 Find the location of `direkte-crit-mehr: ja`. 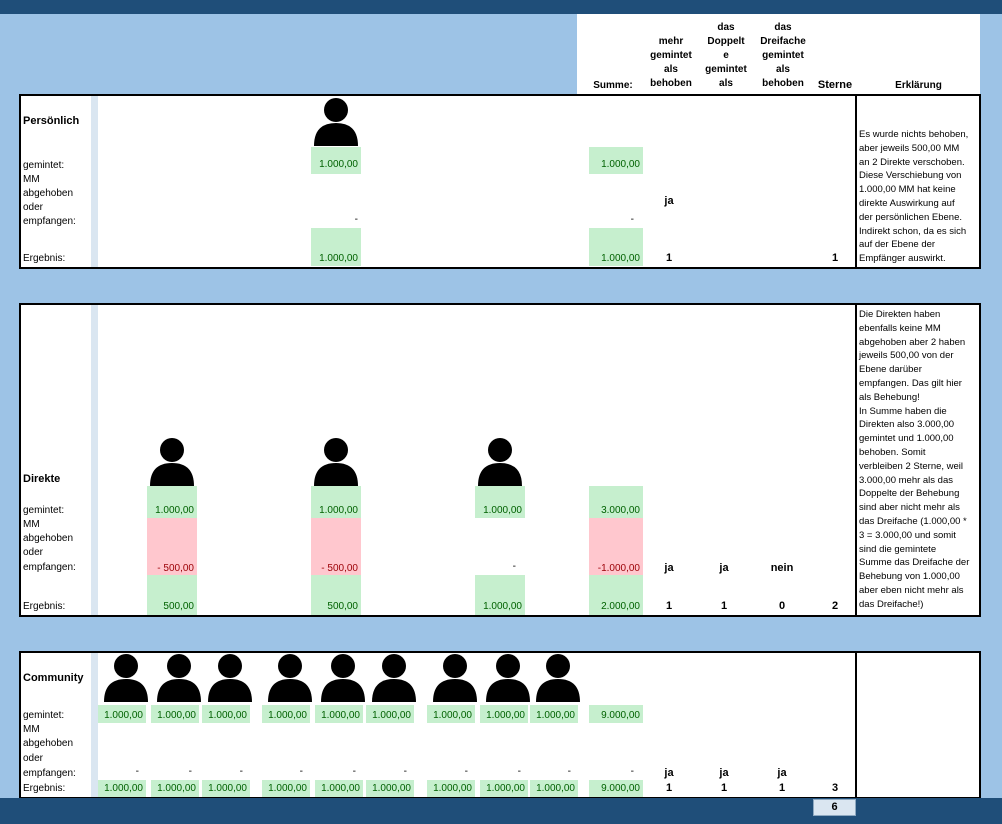

direkte-crit-mehr: ja is located at coordinates (669, 568).